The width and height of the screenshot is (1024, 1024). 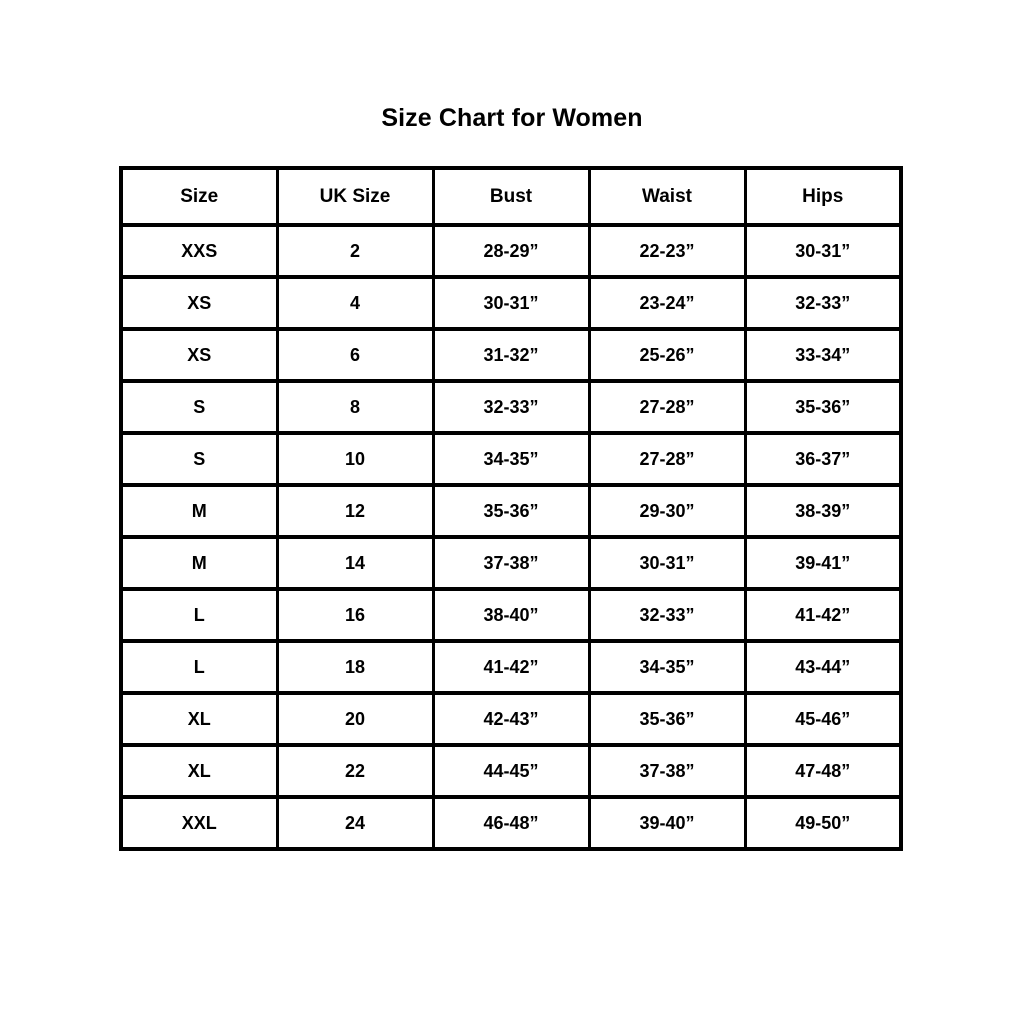 I want to click on table-row: XXL 24 46-48” 39-40” 49-50”, so click(x=511, y=823).